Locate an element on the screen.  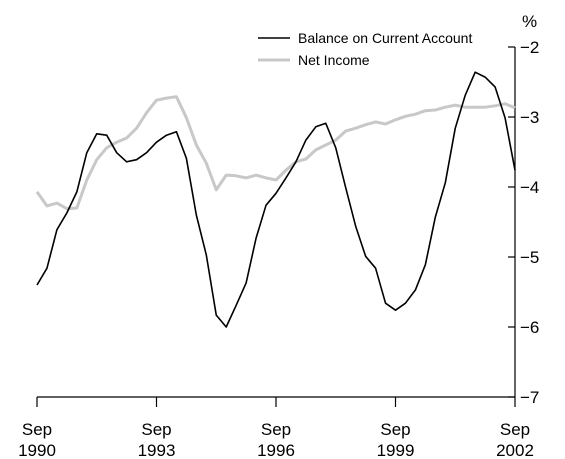
x-tick-label: Sep 1993 is located at coordinates (157, 439).